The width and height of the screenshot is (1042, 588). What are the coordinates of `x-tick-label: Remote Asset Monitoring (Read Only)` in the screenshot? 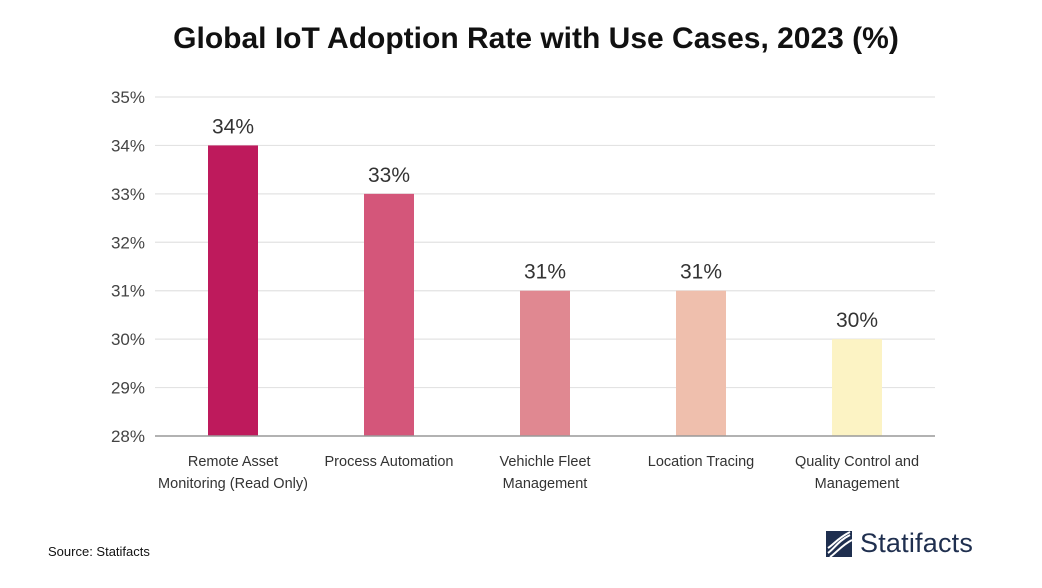 It's located at (233, 473).